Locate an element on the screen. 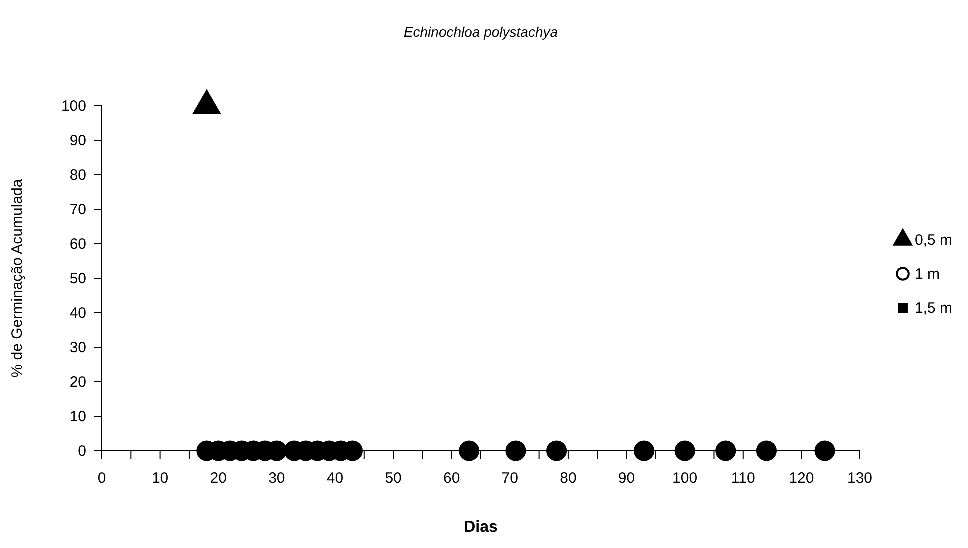 This screenshot has height=548, width=968. x-tick-label: 100 is located at coordinates (685, 478).